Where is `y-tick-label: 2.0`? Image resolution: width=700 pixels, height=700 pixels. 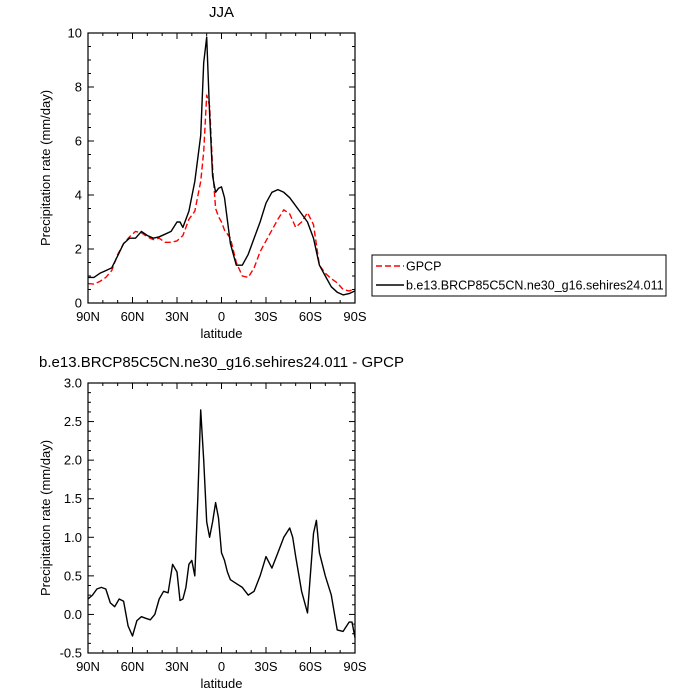 y-tick-label: 2.0 is located at coordinates (73, 460).